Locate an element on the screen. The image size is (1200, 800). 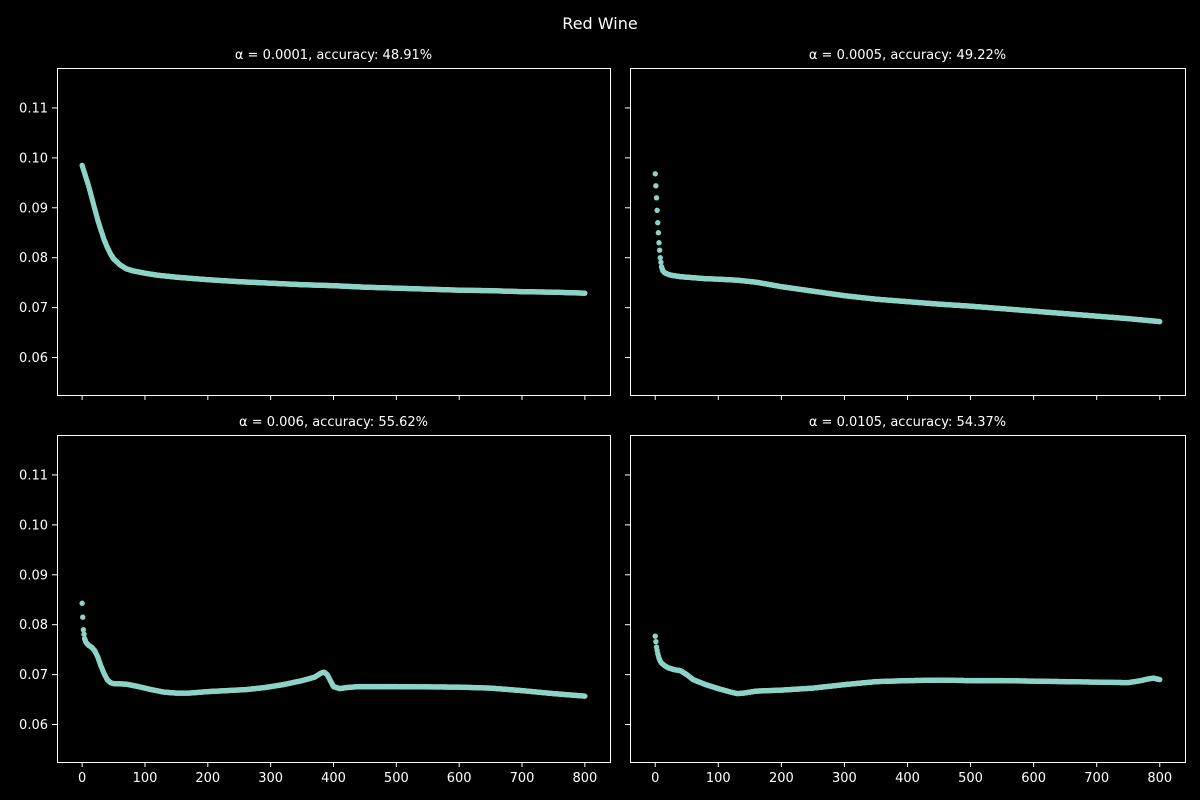
subplot-title: α = 0.0005, accuracy: 49.22% is located at coordinates (907, 55).